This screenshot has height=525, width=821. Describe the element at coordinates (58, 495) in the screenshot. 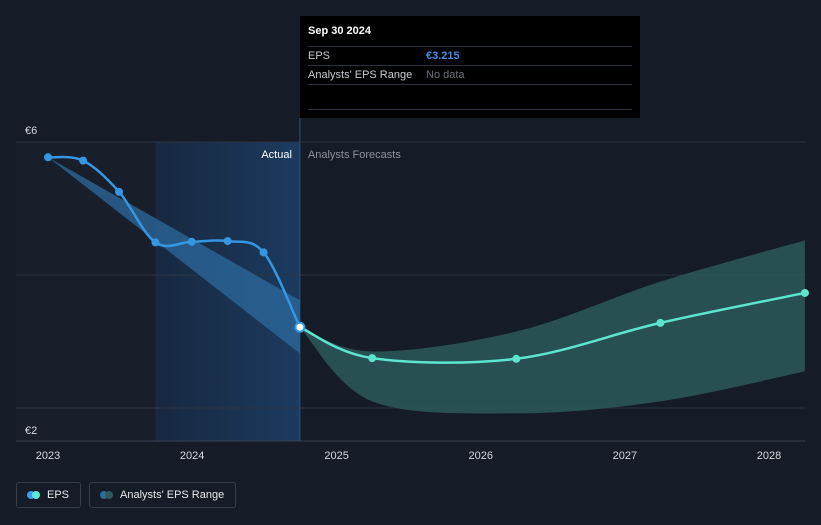

I see `legend-eps-label: EPS` at that location.